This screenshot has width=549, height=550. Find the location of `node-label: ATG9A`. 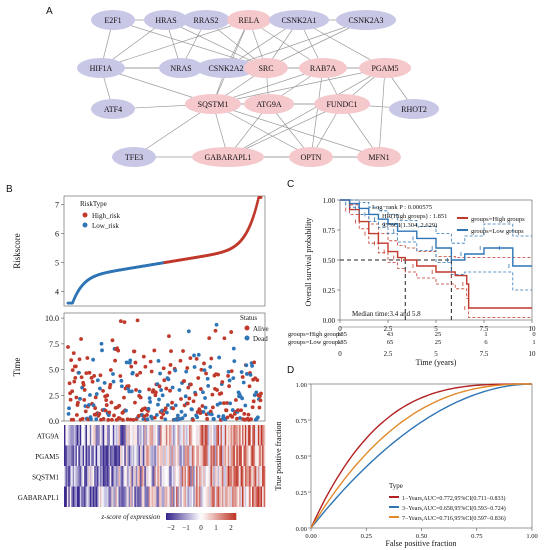

node-label: ATG9A is located at coordinates (269, 104).